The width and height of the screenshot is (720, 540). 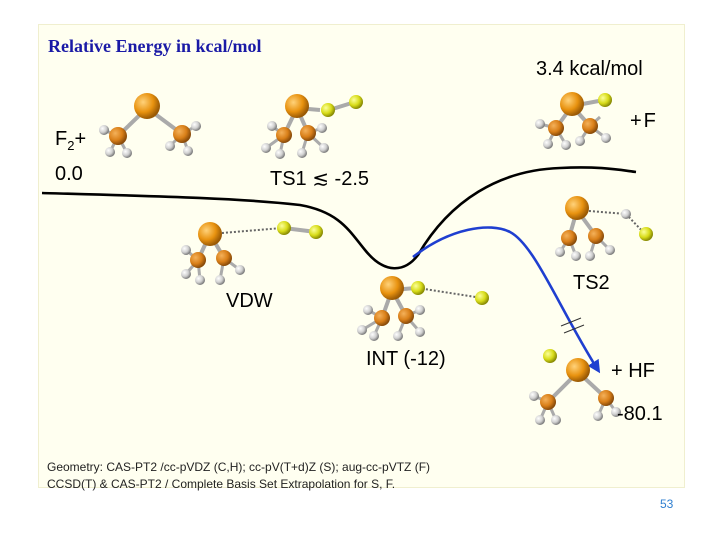 What do you see at coordinates (589, 69) in the screenshot?
I see `f-product-energy: 3.4 kcal/mol` at bounding box center [589, 69].